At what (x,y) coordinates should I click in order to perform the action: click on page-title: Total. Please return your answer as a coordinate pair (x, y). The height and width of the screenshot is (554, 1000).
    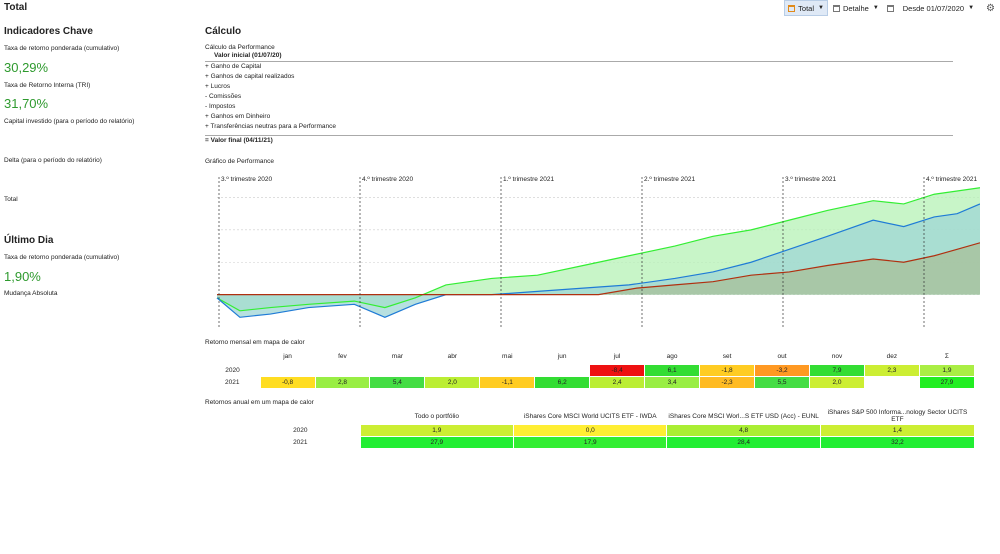
    Looking at the image, I should click on (16, 7).